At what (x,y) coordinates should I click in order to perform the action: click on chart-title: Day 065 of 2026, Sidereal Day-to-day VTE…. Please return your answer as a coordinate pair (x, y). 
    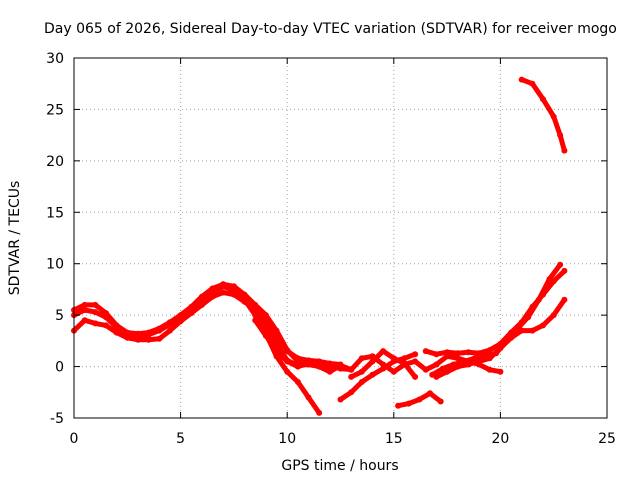
    Looking at the image, I should click on (330, 29).